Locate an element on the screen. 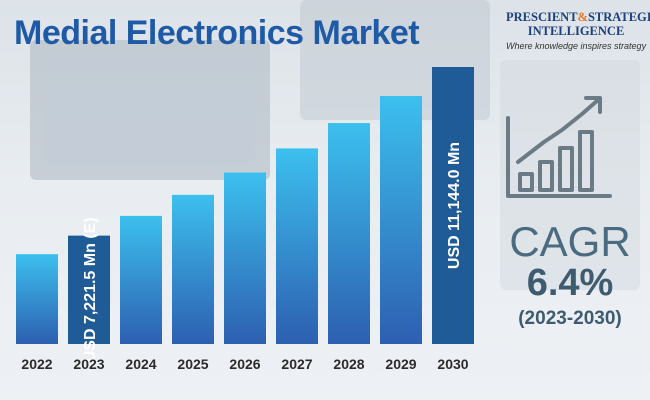  x-tick-2030: 2030 is located at coordinates (452, 364).